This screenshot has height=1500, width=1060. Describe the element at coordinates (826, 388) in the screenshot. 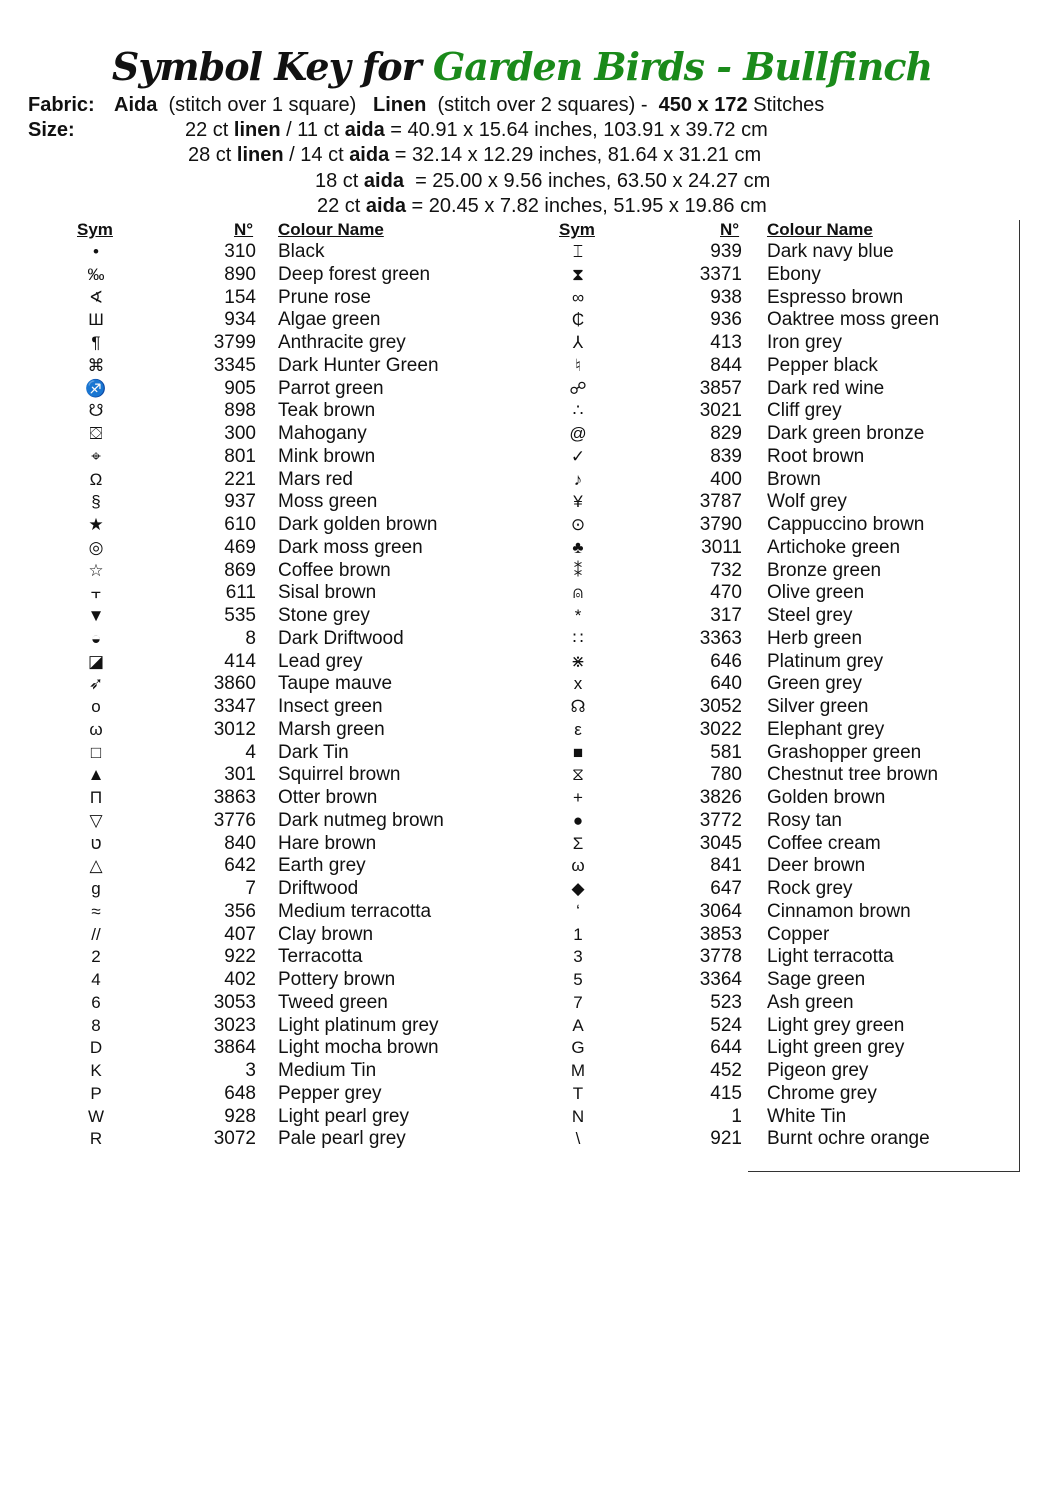

I see `colour-name: Dark red wine` at that location.